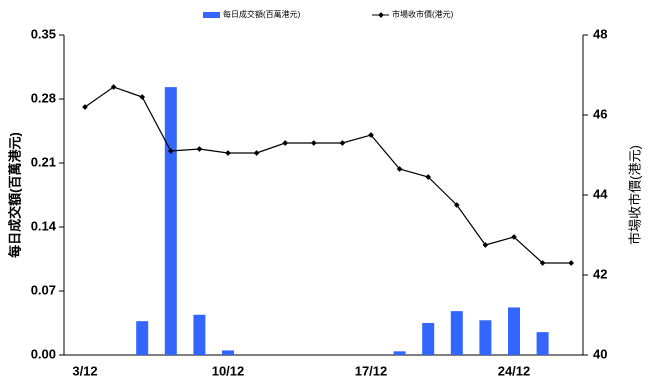 This screenshot has width=649, height=386. Describe the element at coordinates (228, 370) in the screenshot. I see `x-tick-label: 10/12` at that location.